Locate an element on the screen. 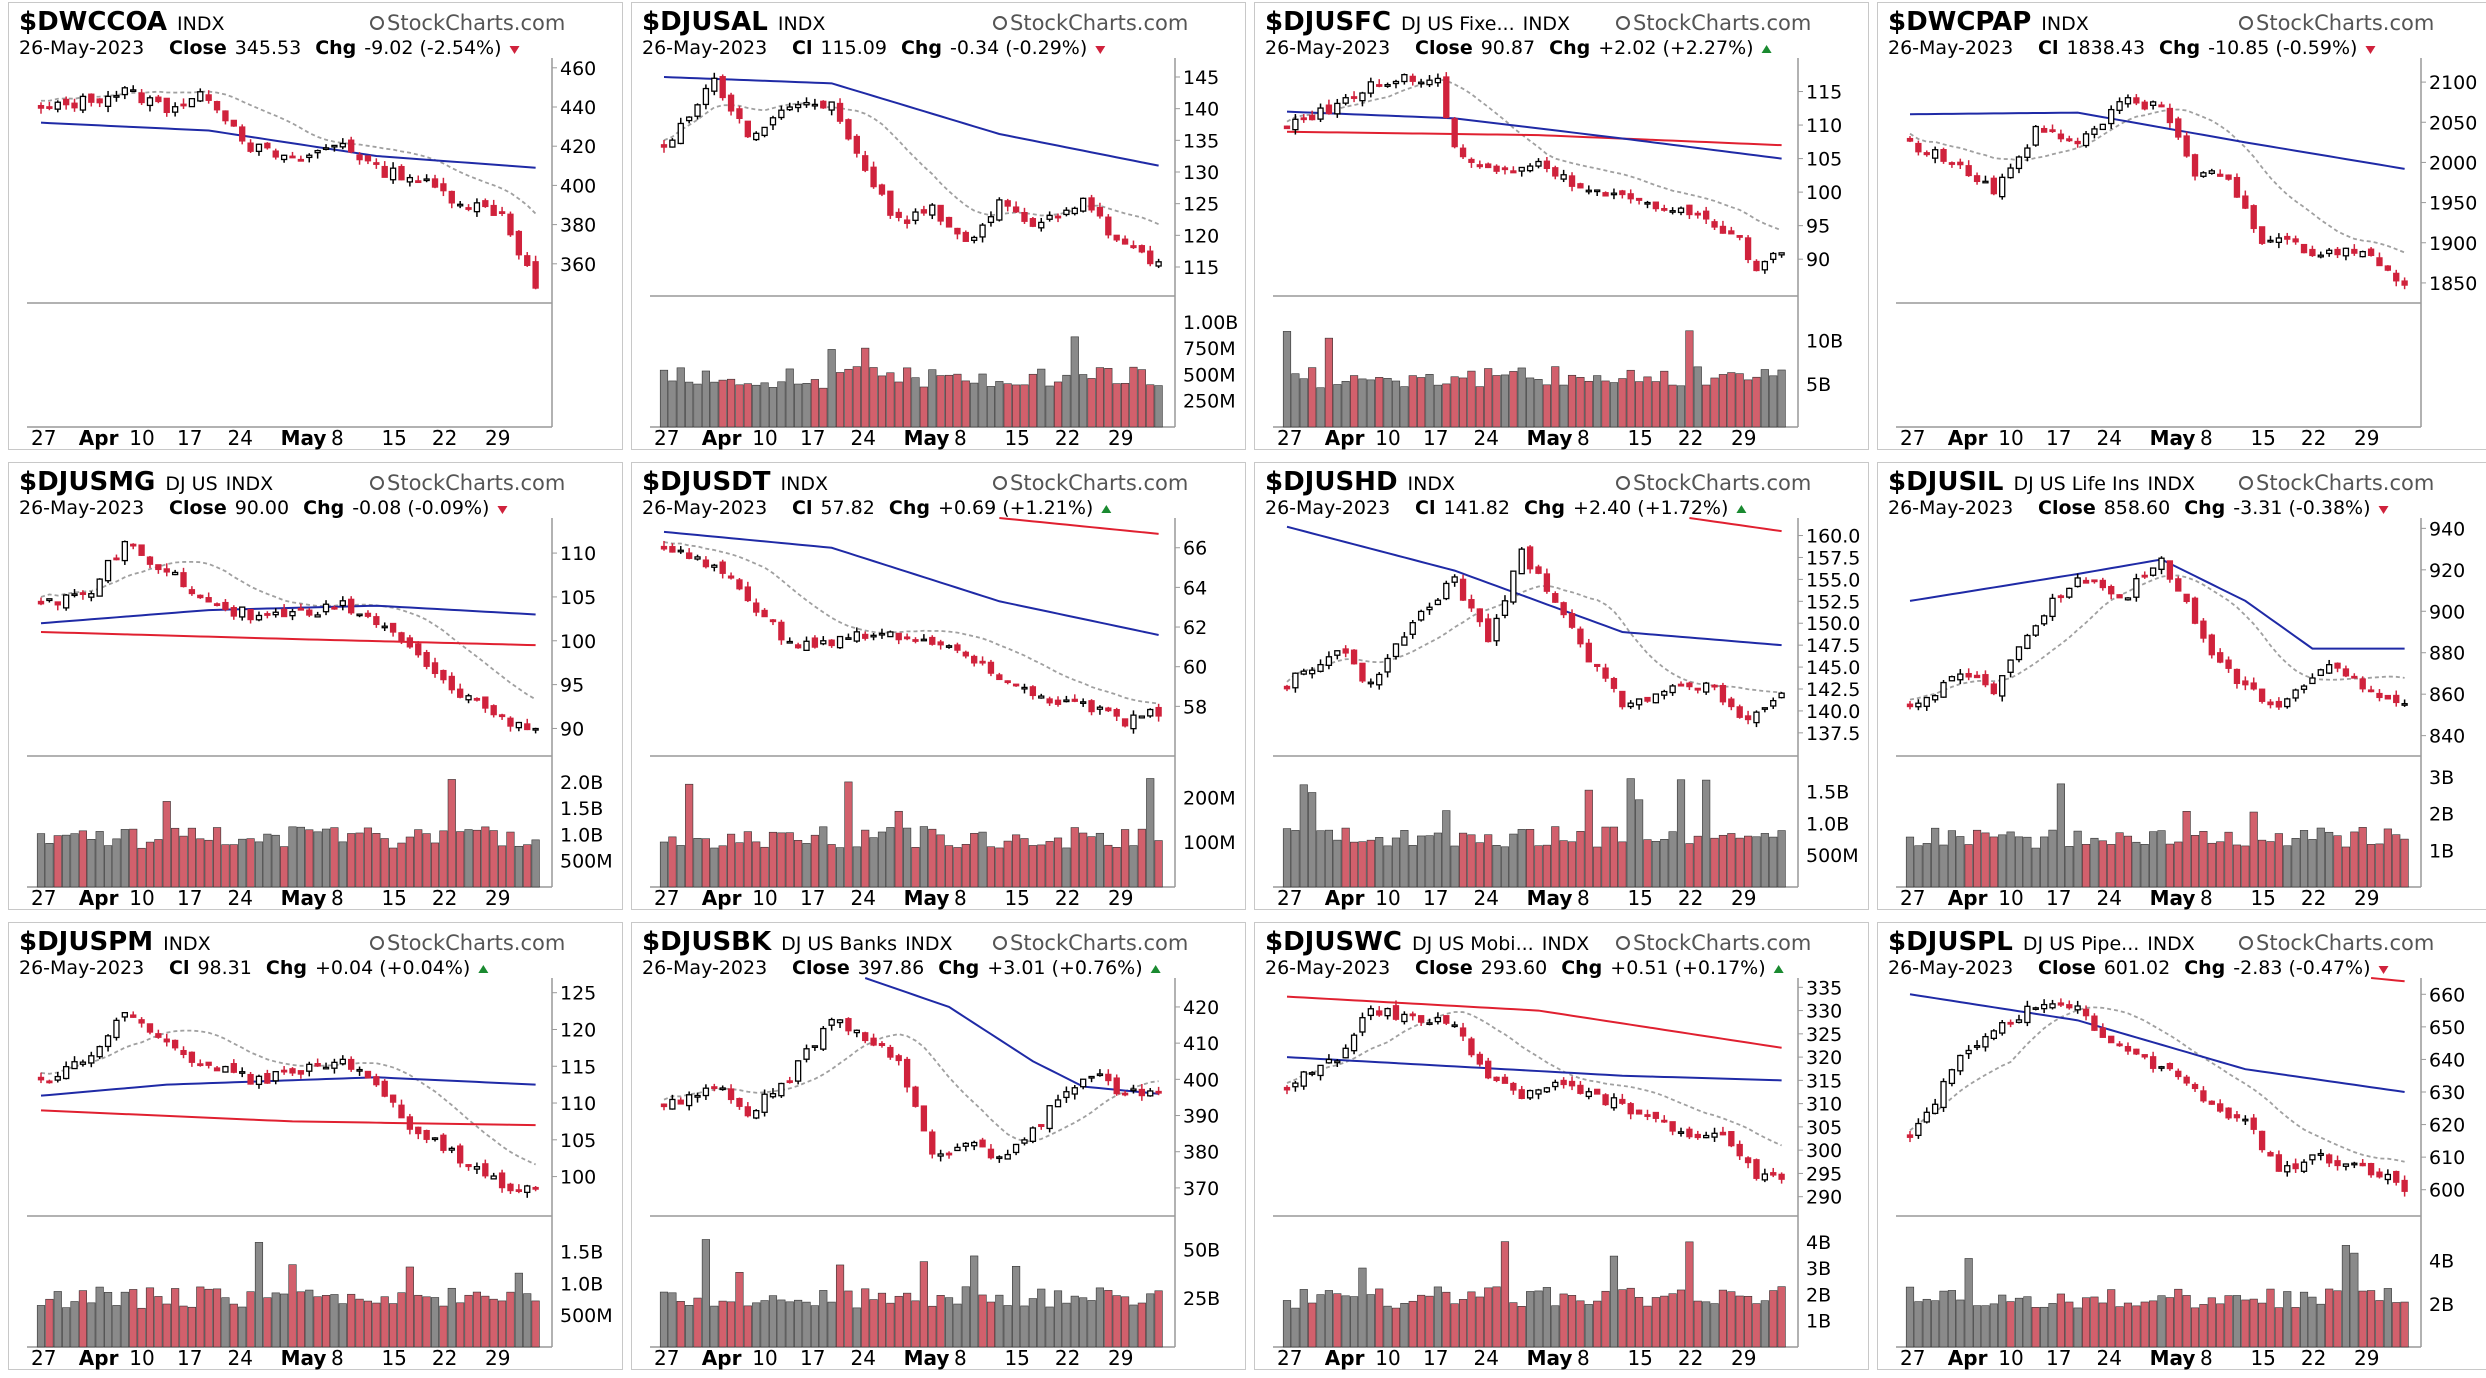 The height and width of the screenshot is (1378, 2486). date-axis: 27 Apr 10 17 24 May 8 15 22 29 is located at coordinates (1516, 898).